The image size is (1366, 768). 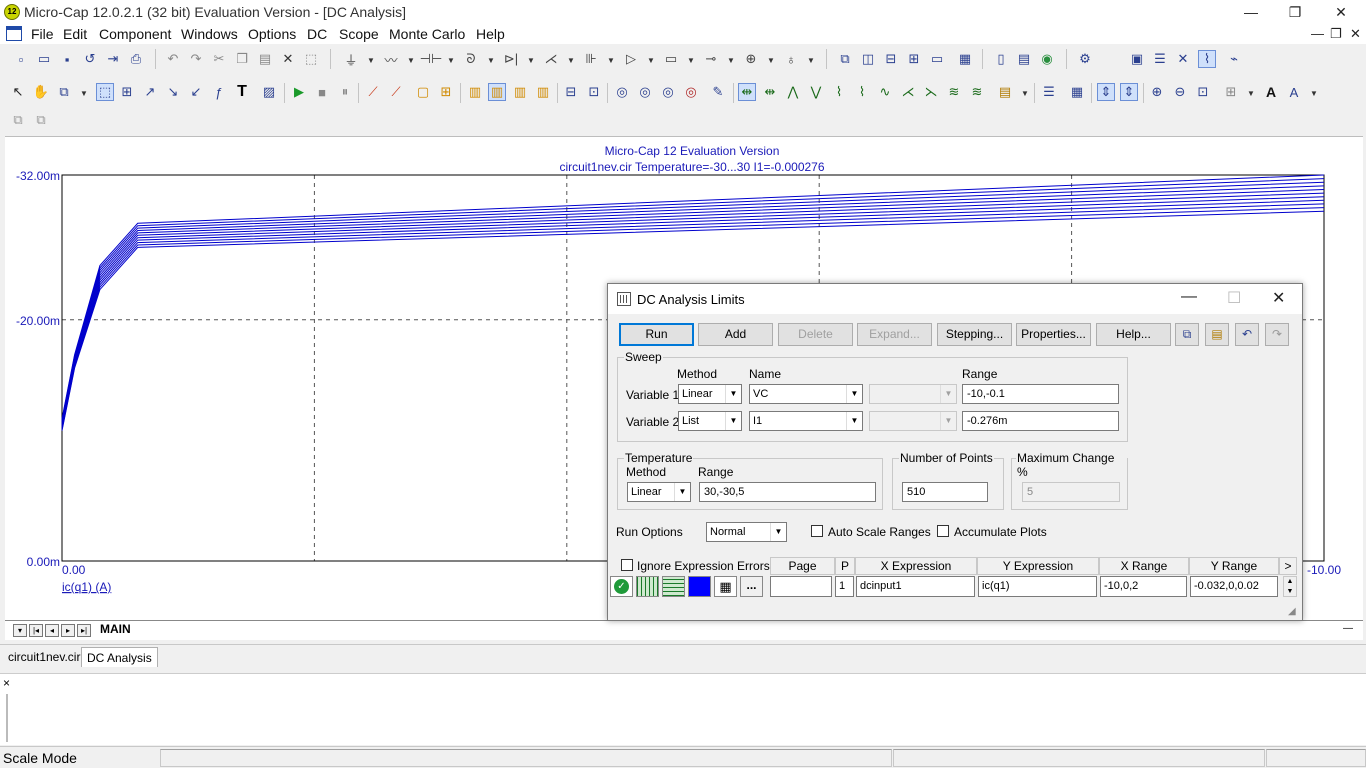 What do you see at coordinates (75, 34) in the screenshot?
I see `menu-edit: Edit` at bounding box center [75, 34].